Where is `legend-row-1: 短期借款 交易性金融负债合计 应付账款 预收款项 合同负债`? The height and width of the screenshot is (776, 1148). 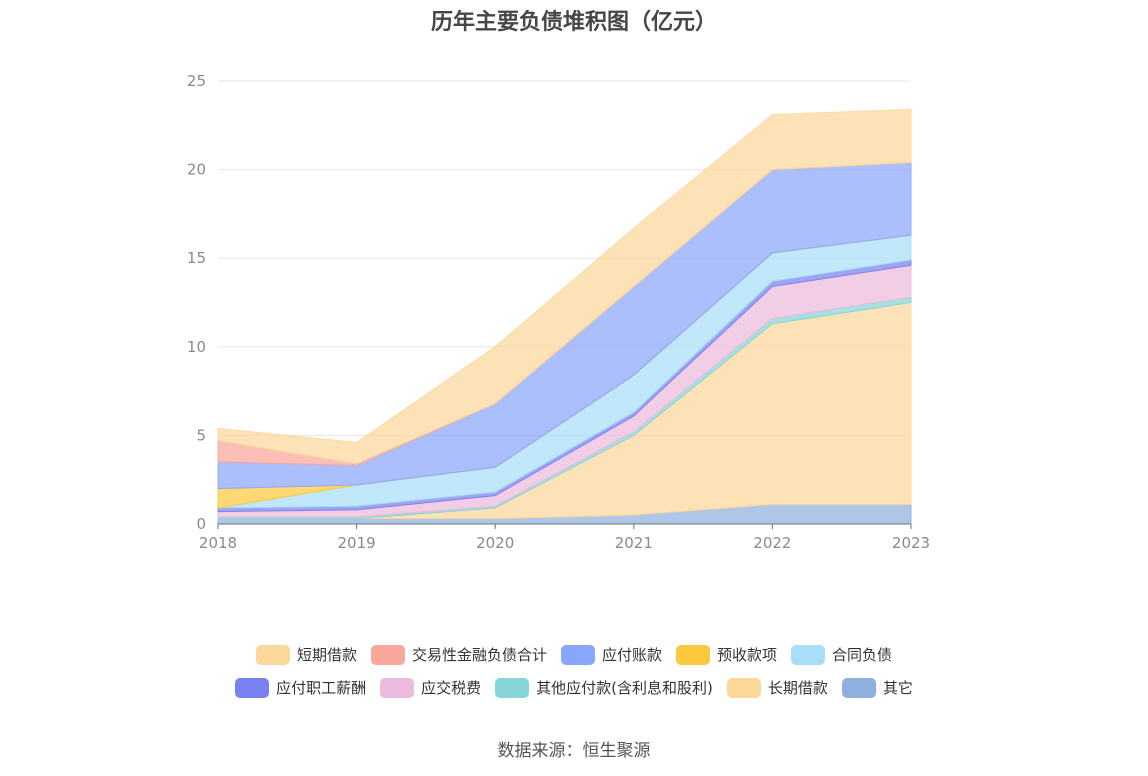
legend-row-1: 短期借款 交易性金融负债合计 应付账款 预收款项 合同负债 is located at coordinates (574, 654).